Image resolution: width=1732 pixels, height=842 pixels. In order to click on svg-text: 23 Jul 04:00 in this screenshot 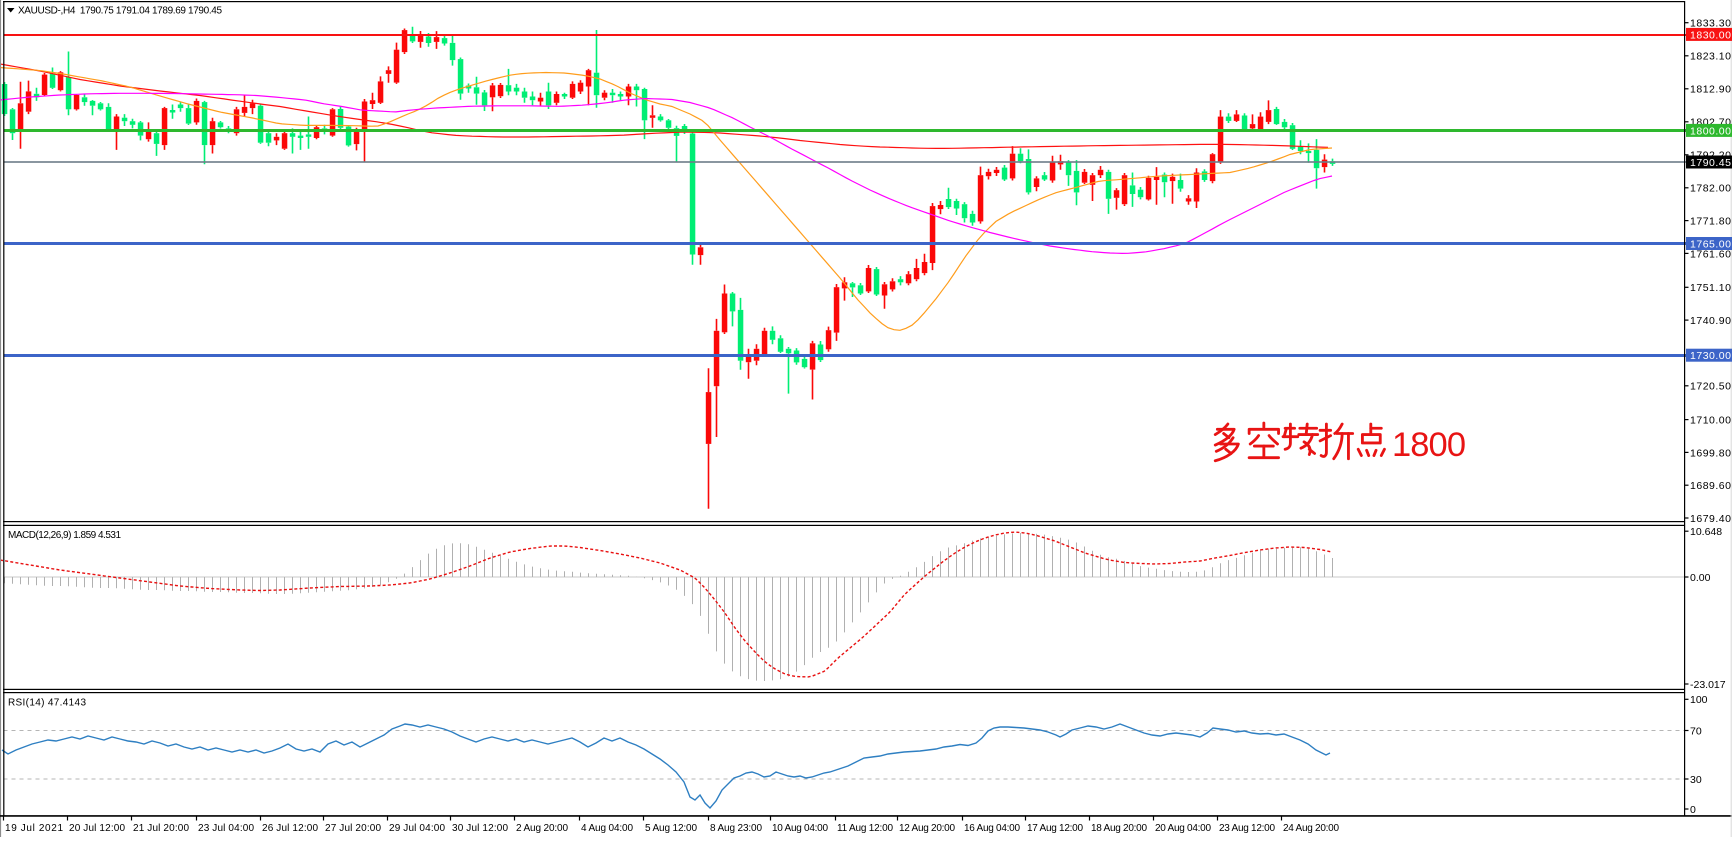, I will do `click(226, 828)`.